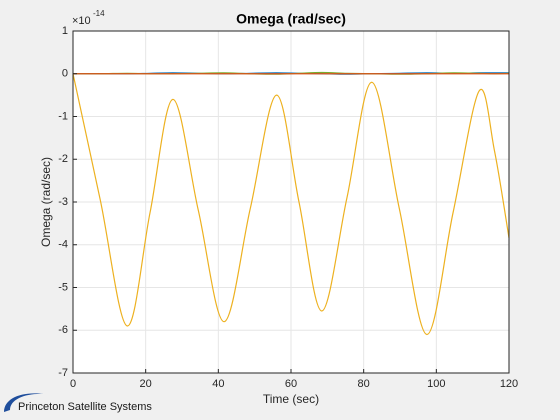 This screenshot has width=560, height=420. Describe the element at coordinates (73, 384) in the screenshot. I see `x-tick-label: 0` at that location.